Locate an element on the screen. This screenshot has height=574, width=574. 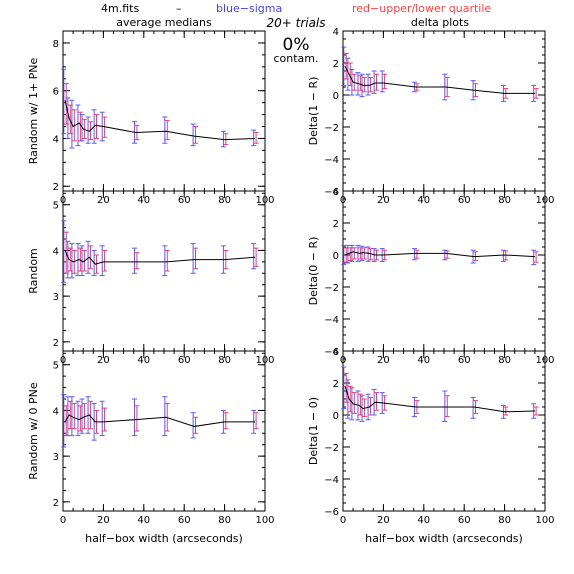
y-axis-label: Delta(0 − R) is located at coordinates (313, 271).